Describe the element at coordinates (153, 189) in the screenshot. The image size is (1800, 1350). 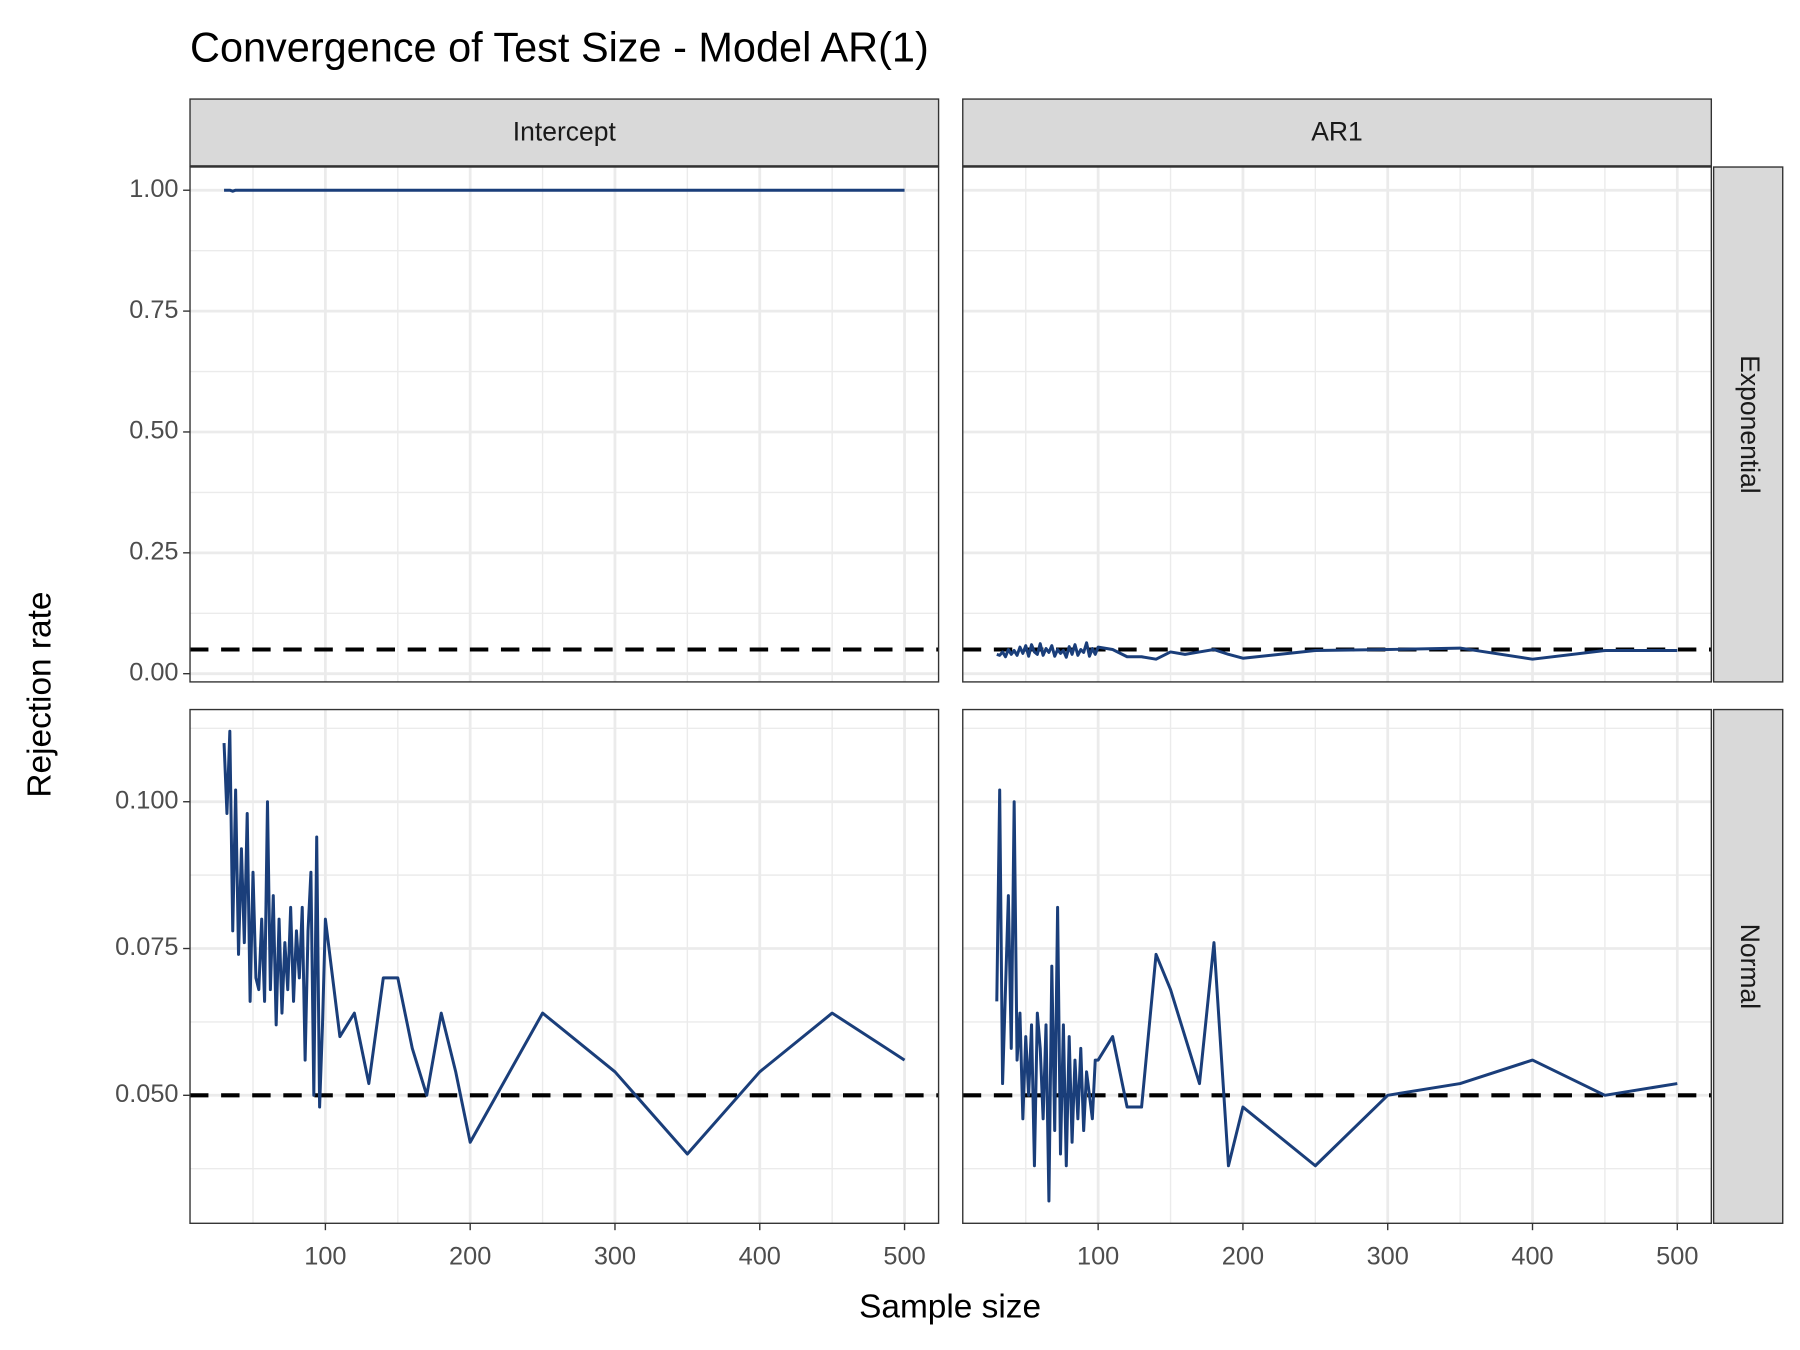
I see `y-tick-label: 1.00` at that location.